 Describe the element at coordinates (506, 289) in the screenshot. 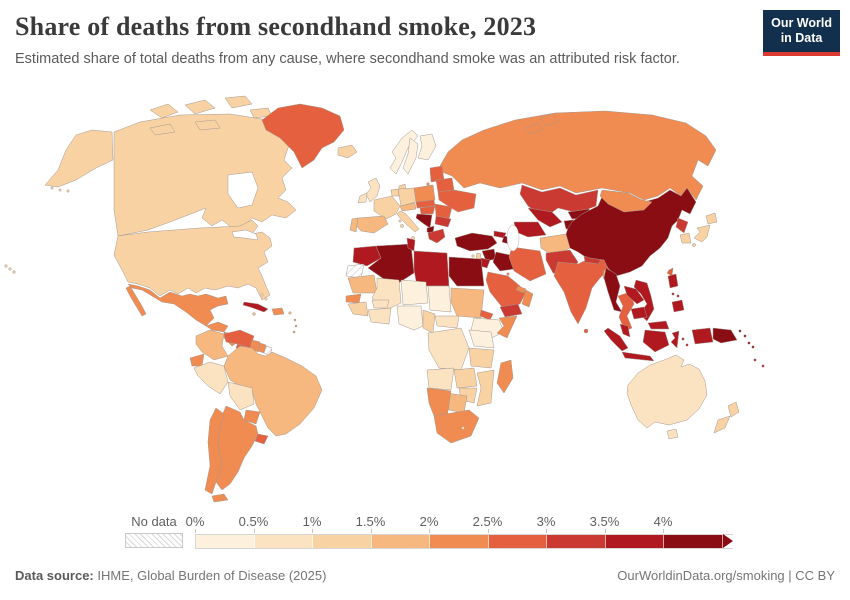

I see `country-saudi-arabia` at that location.